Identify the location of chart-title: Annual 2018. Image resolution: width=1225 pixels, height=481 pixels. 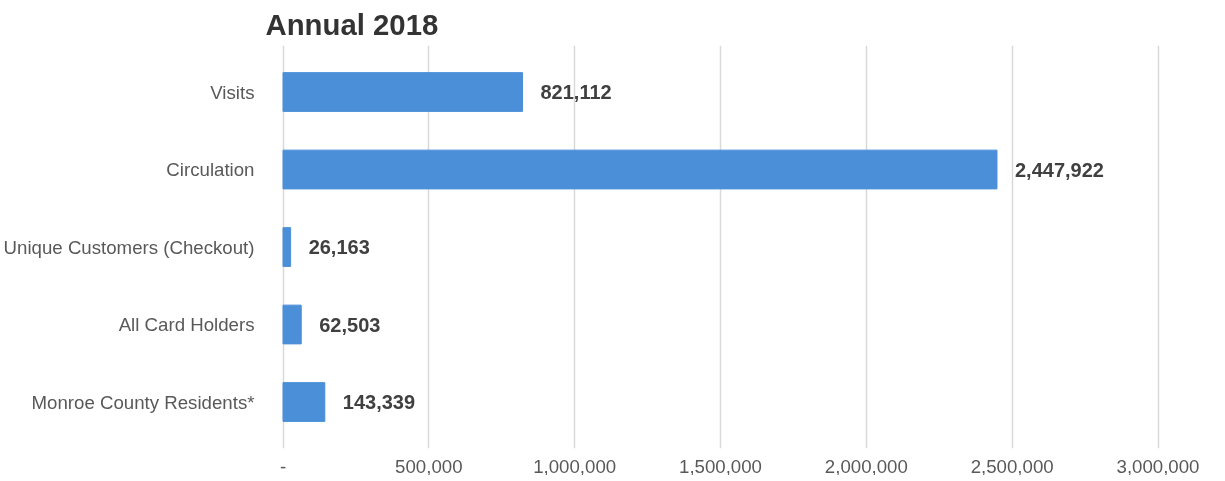
(352, 24).